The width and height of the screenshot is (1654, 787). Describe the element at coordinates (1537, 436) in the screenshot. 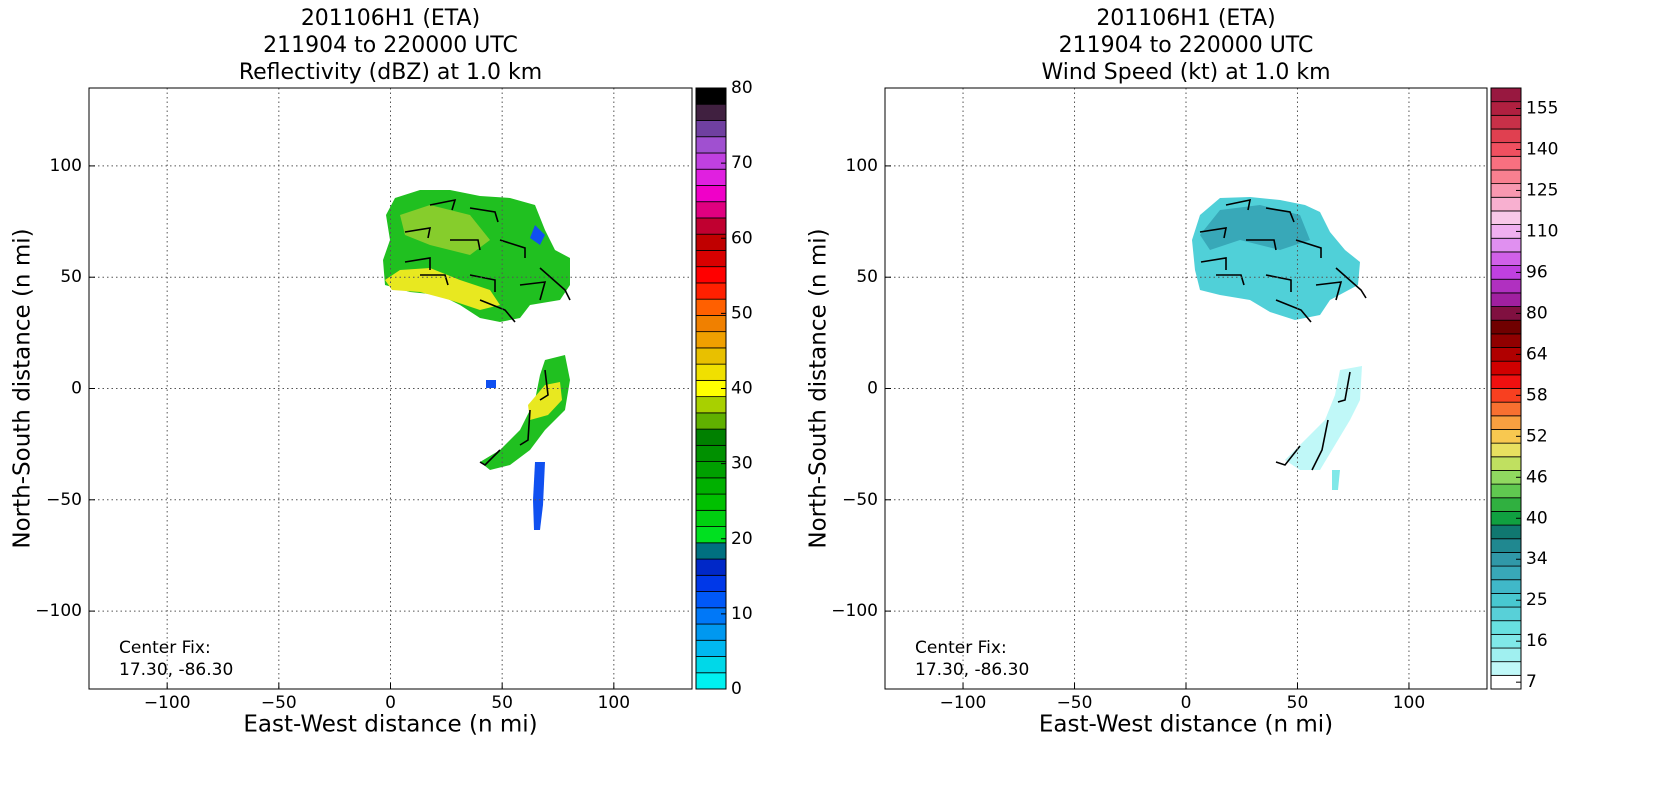

I see `colorbar-tick-label: 52` at that location.